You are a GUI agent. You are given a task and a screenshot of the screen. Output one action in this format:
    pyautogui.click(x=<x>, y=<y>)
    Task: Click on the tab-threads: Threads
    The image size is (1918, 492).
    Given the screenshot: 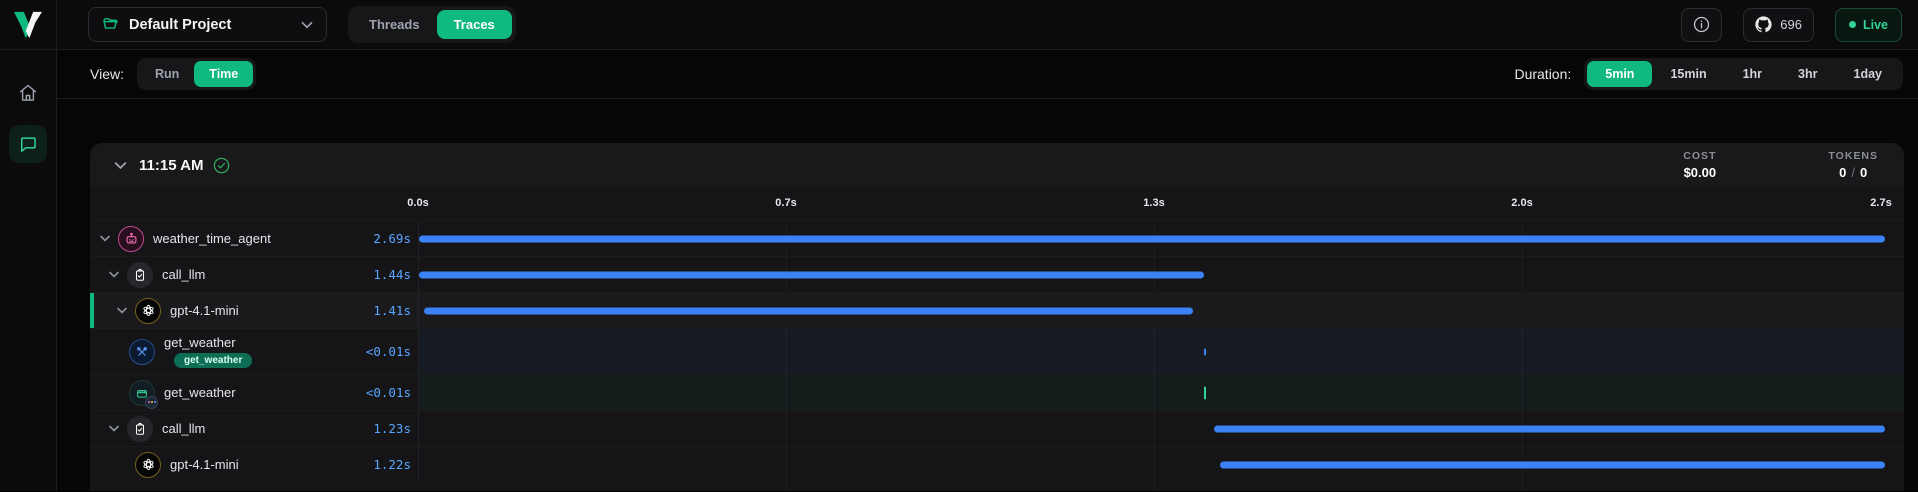 What is the action you would take?
    pyautogui.click(x=394, y=24)
    